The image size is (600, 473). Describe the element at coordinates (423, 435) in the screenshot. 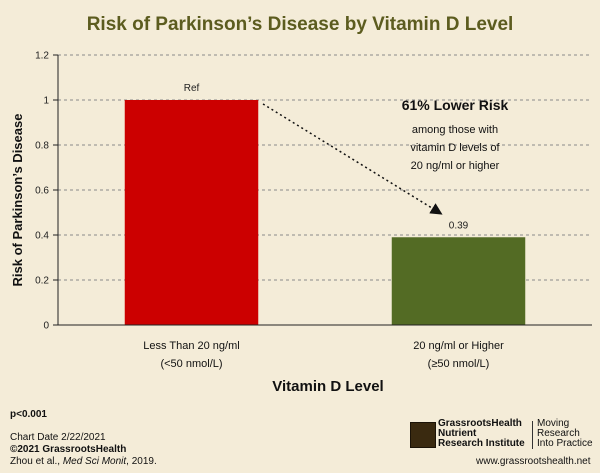

I see `vitruvian-logo-icon` at that location.